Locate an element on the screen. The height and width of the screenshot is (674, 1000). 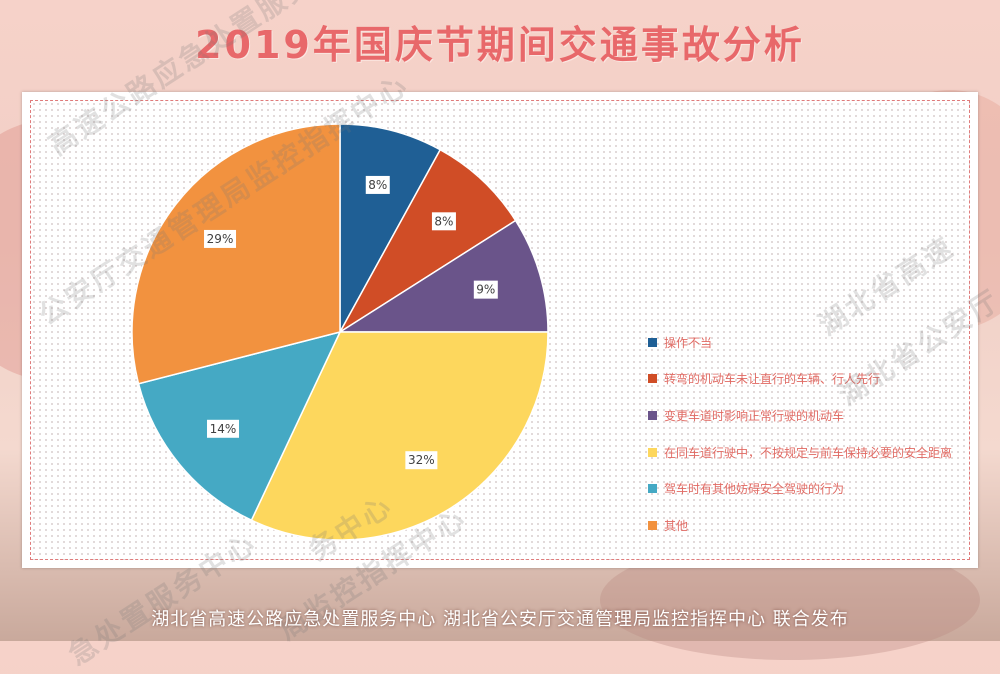
footer-publisher: 湖北省高速公路应急处置服务中心 湖北省公安厅交通管理局监控指挥中心 联合发布 is located at coordinates (500, 619).